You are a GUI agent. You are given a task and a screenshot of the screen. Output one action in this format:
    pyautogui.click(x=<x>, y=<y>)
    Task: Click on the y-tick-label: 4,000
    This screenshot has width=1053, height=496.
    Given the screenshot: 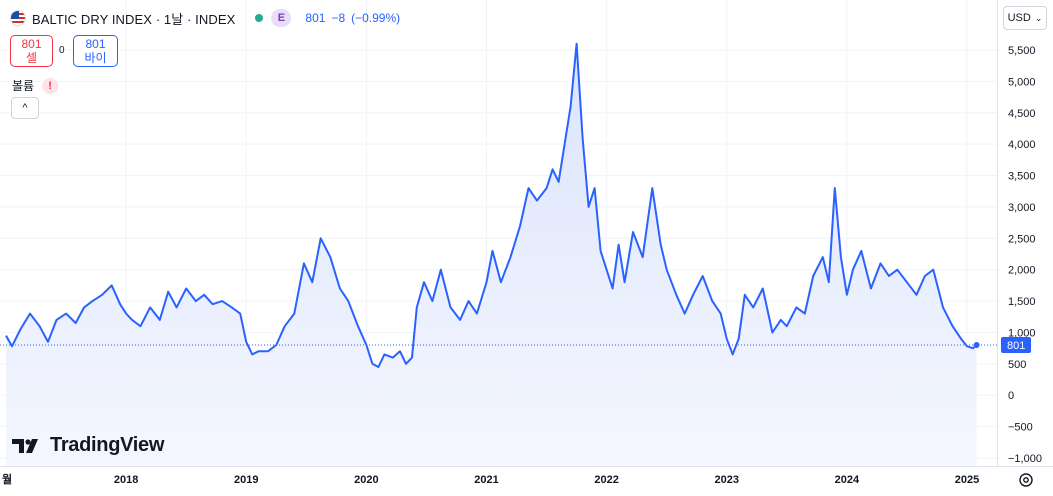 What is the action you would take?
    pyautogui.click(x=1022, y=145)
    